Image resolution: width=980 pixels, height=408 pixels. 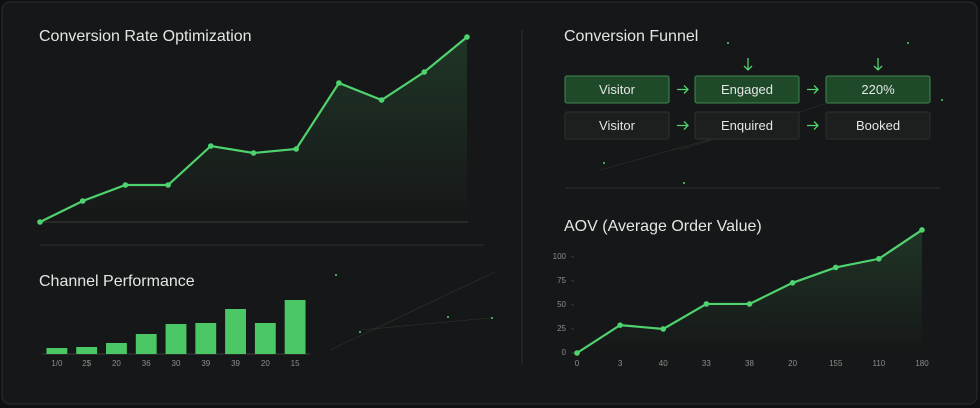 I want to click on x-tick-label: 155, so click(x=836, y=363).